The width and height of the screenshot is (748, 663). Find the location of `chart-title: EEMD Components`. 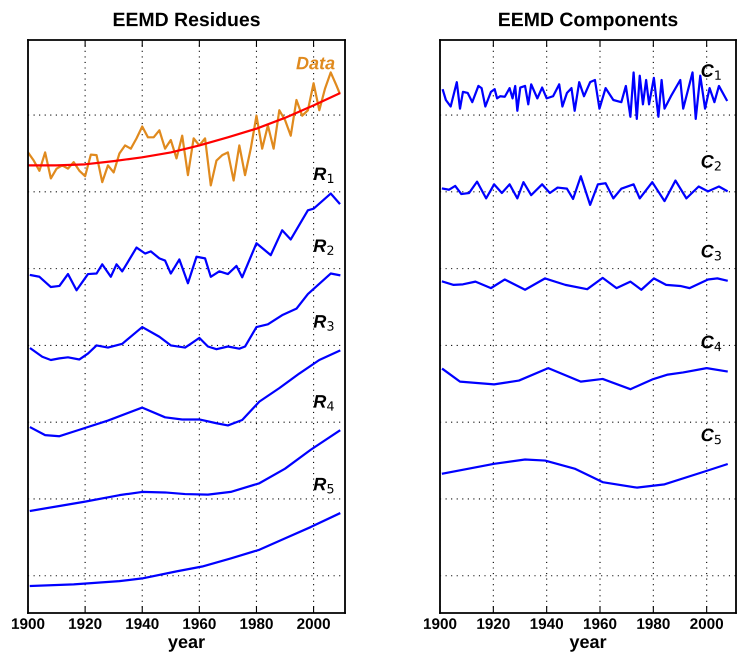

chart-title: EEMD Components is located at coordinates (588, 21).